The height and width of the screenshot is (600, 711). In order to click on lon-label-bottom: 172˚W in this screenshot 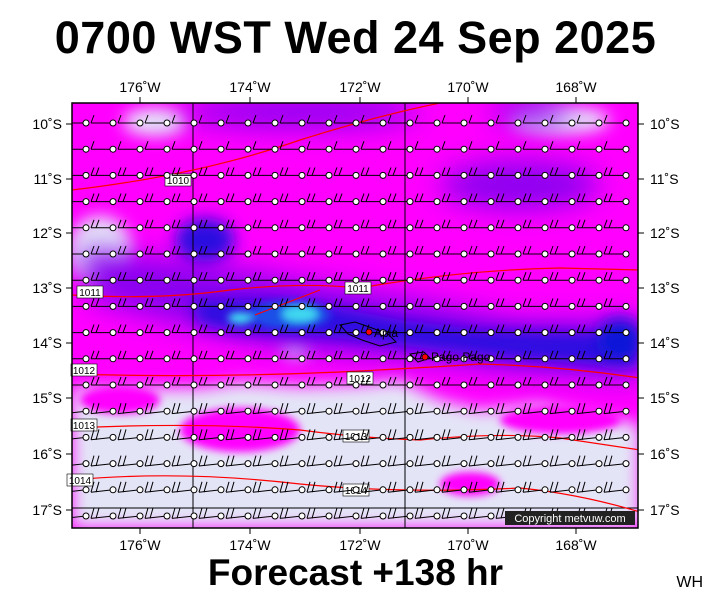, I will do `click(360, 545)`.